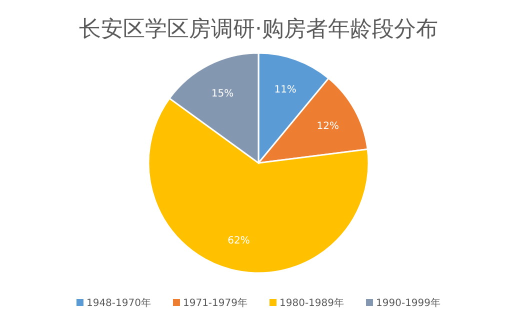  What do you see at coordinates (408, 303) in the screenshot?
I see `legend-label: 1990-1999年` at bounding box center [408, 303].